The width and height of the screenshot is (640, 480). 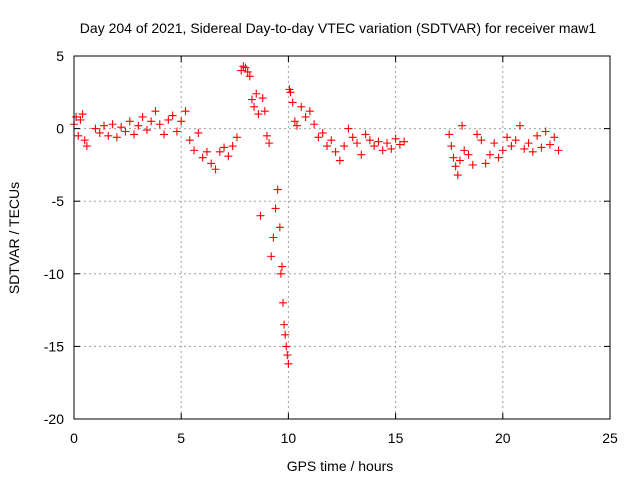 I want to click on y-tick-label: 0, so click(x=60, y=129).